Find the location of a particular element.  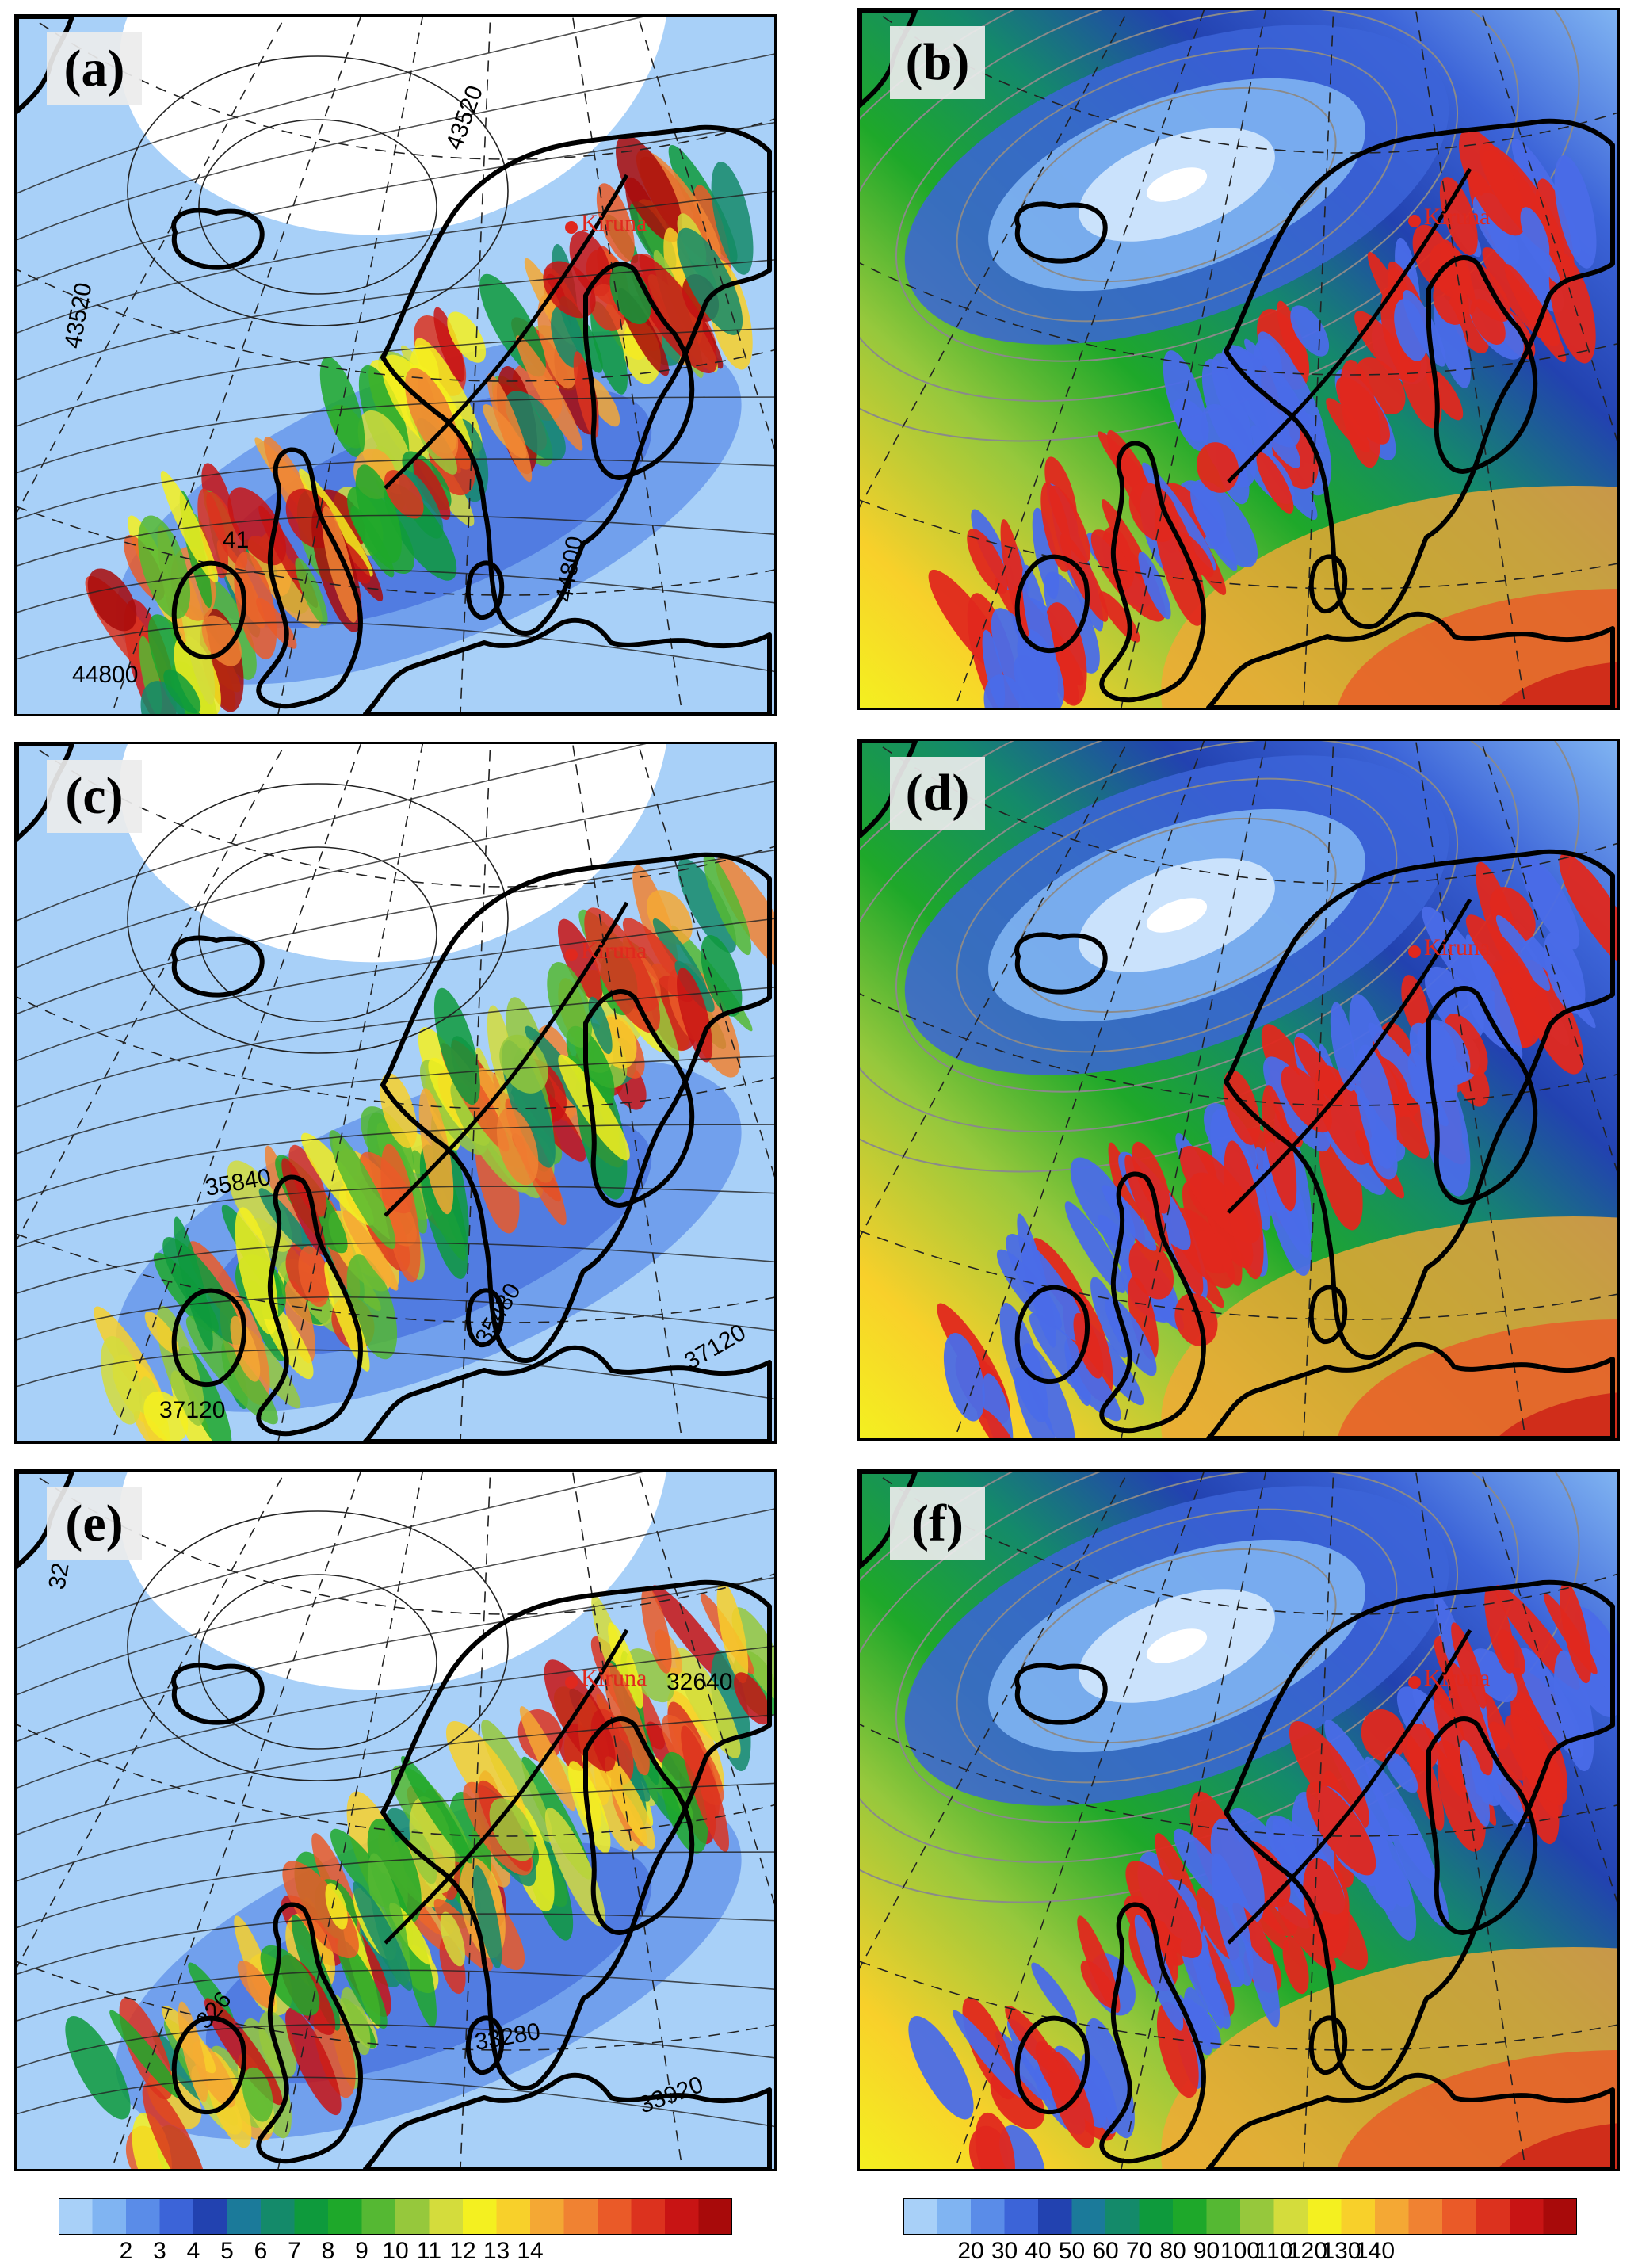

colorbar-tick-label: 6 is located at coordinates (261, 2251).